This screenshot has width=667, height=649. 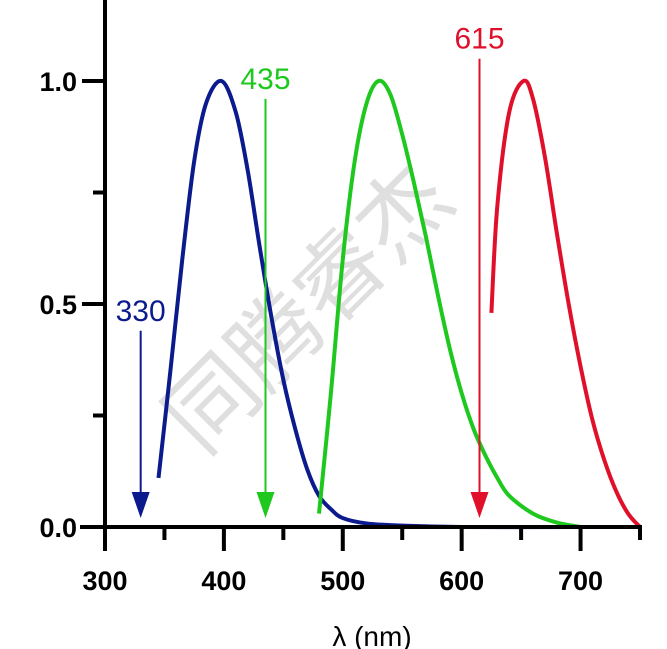 What do you see at coordinates (58, 528) in the screenshot?
I see `y-tick-label: 0.0` at bounding box center [58, 528].